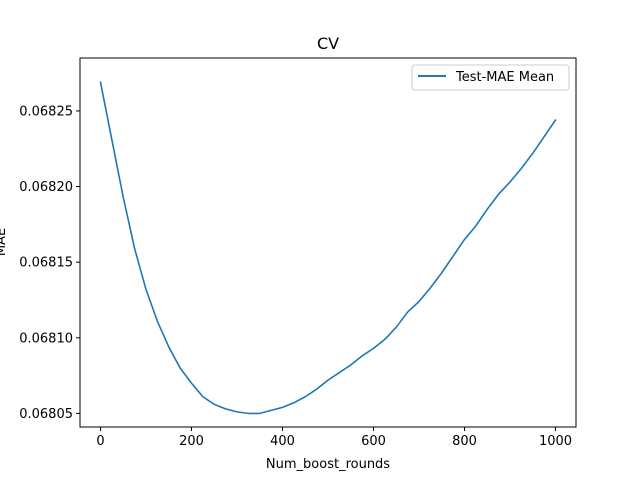 The height and width of the screenshot is (480, 640). What do you see at coordinates (464, 441) in the screenshot?
I see `x-tick-label: 800` at bounding box center [464, 441].